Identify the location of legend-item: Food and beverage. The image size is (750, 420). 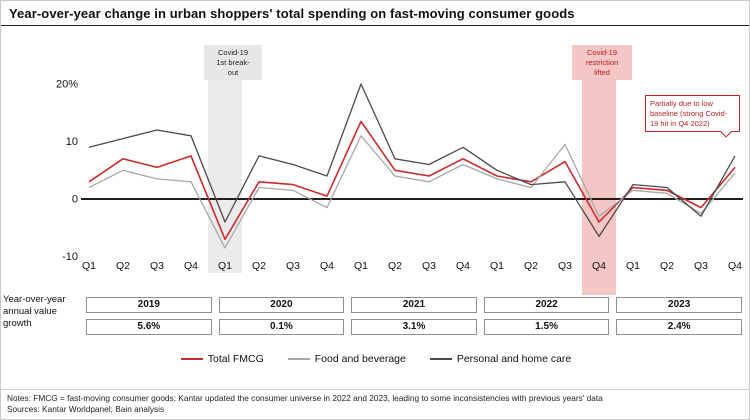
(346, 359).